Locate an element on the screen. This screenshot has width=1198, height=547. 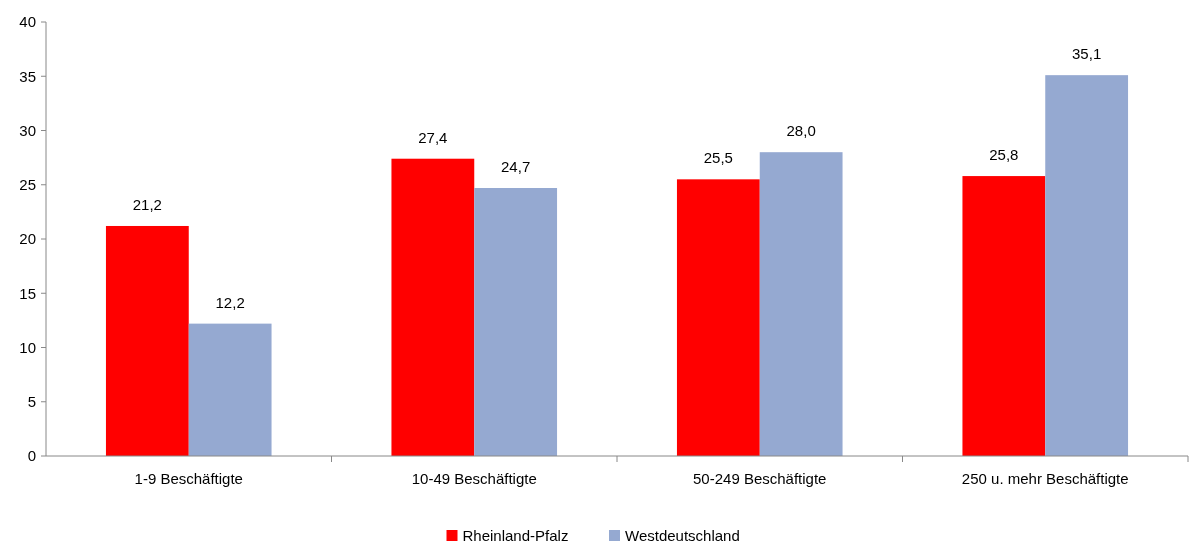
data-label: 25,8 is located at coordinates (1004, 155).